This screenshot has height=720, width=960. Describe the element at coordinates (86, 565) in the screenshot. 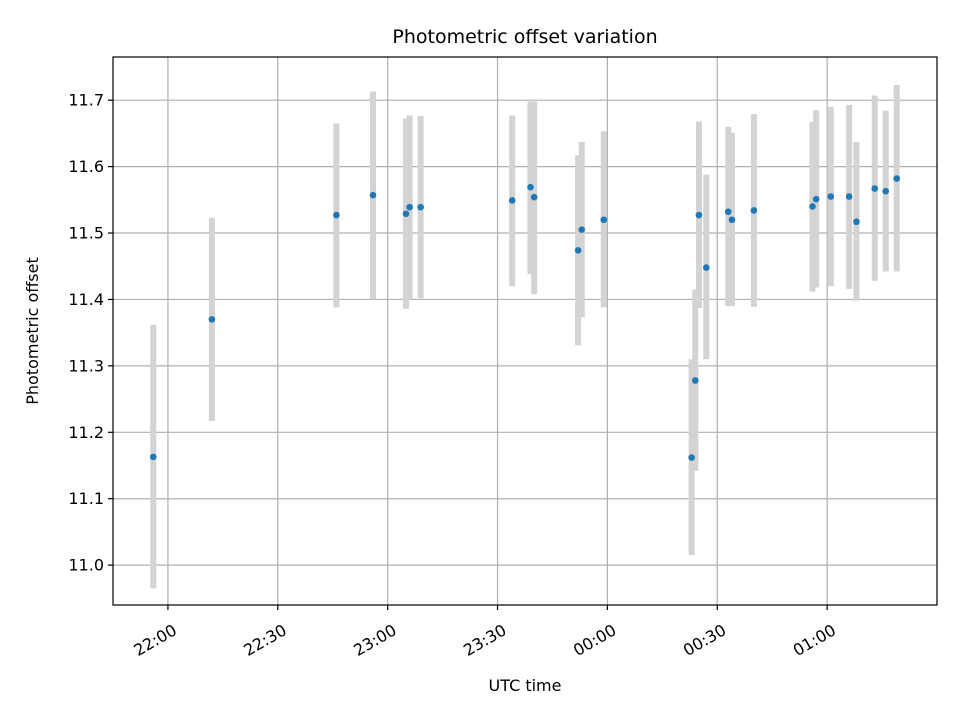

I see `y-tick-label: 11.0` at that location.